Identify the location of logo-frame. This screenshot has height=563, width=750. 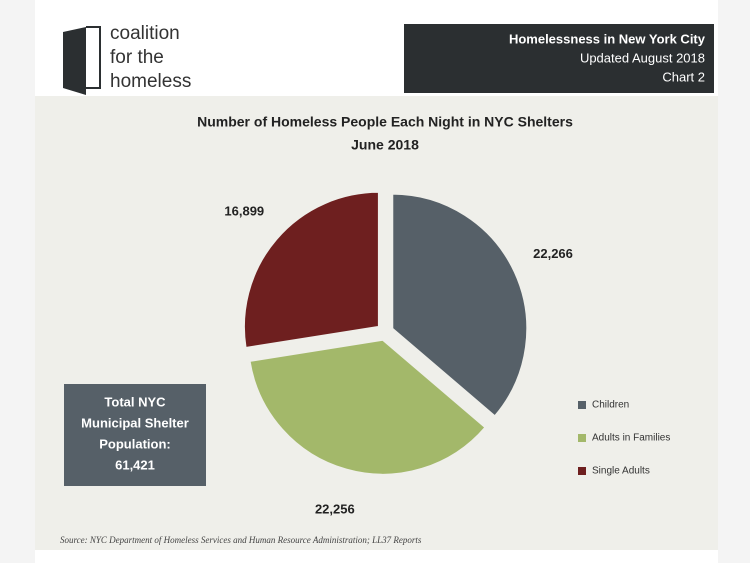
(93, 57).